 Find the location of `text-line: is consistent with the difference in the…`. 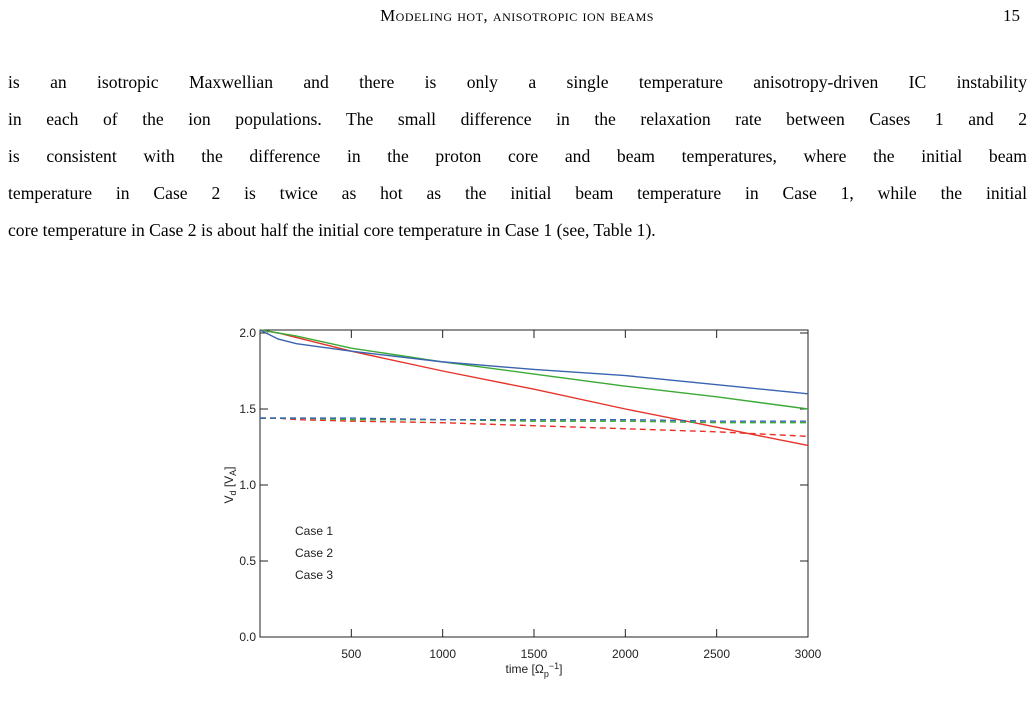

text-line: is consistent with the difference in the… is located at coordinates (517, 156).